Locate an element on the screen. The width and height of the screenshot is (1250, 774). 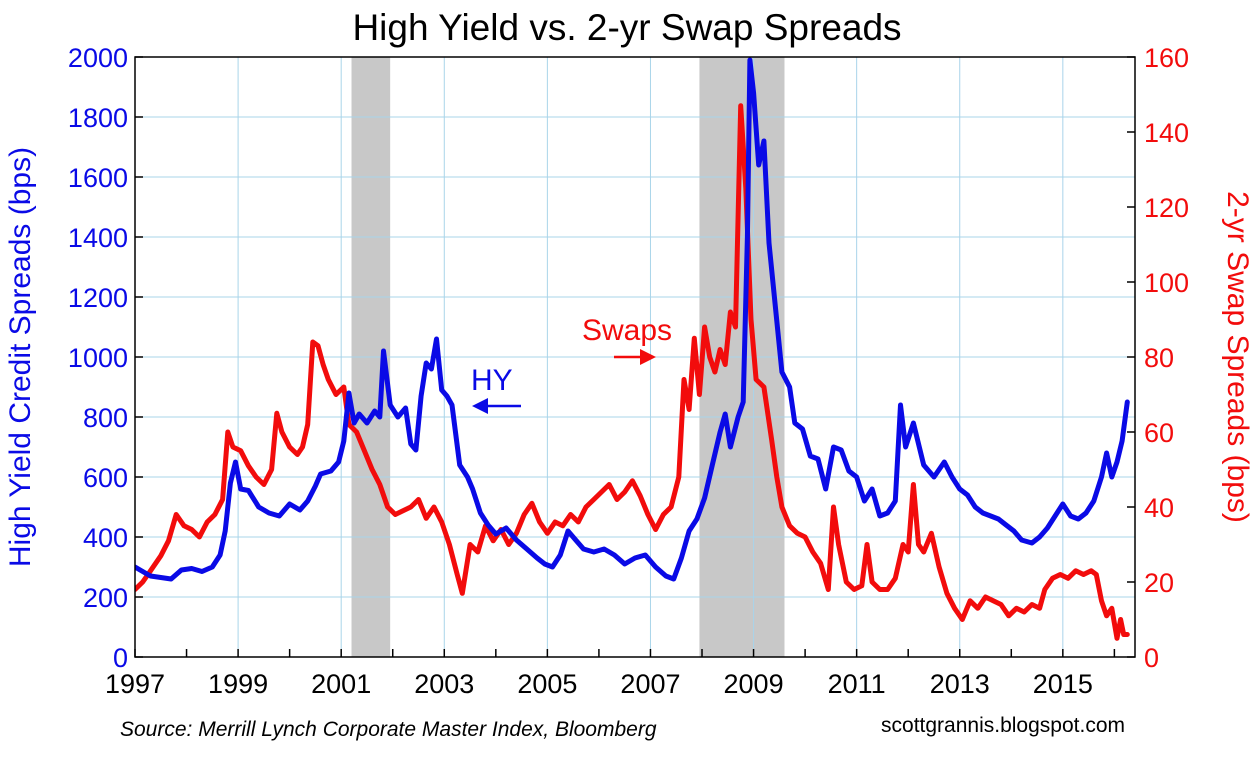
chart-title: High Yield vs. 2-yr Swap Spreads is located at coordinates (626, 27).